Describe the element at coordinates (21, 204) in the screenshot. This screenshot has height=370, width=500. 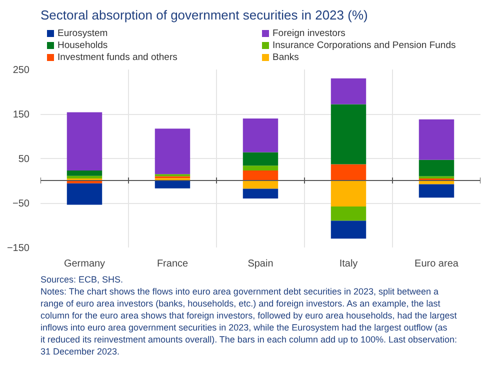
I see `y-tick-label: −50` at that location.